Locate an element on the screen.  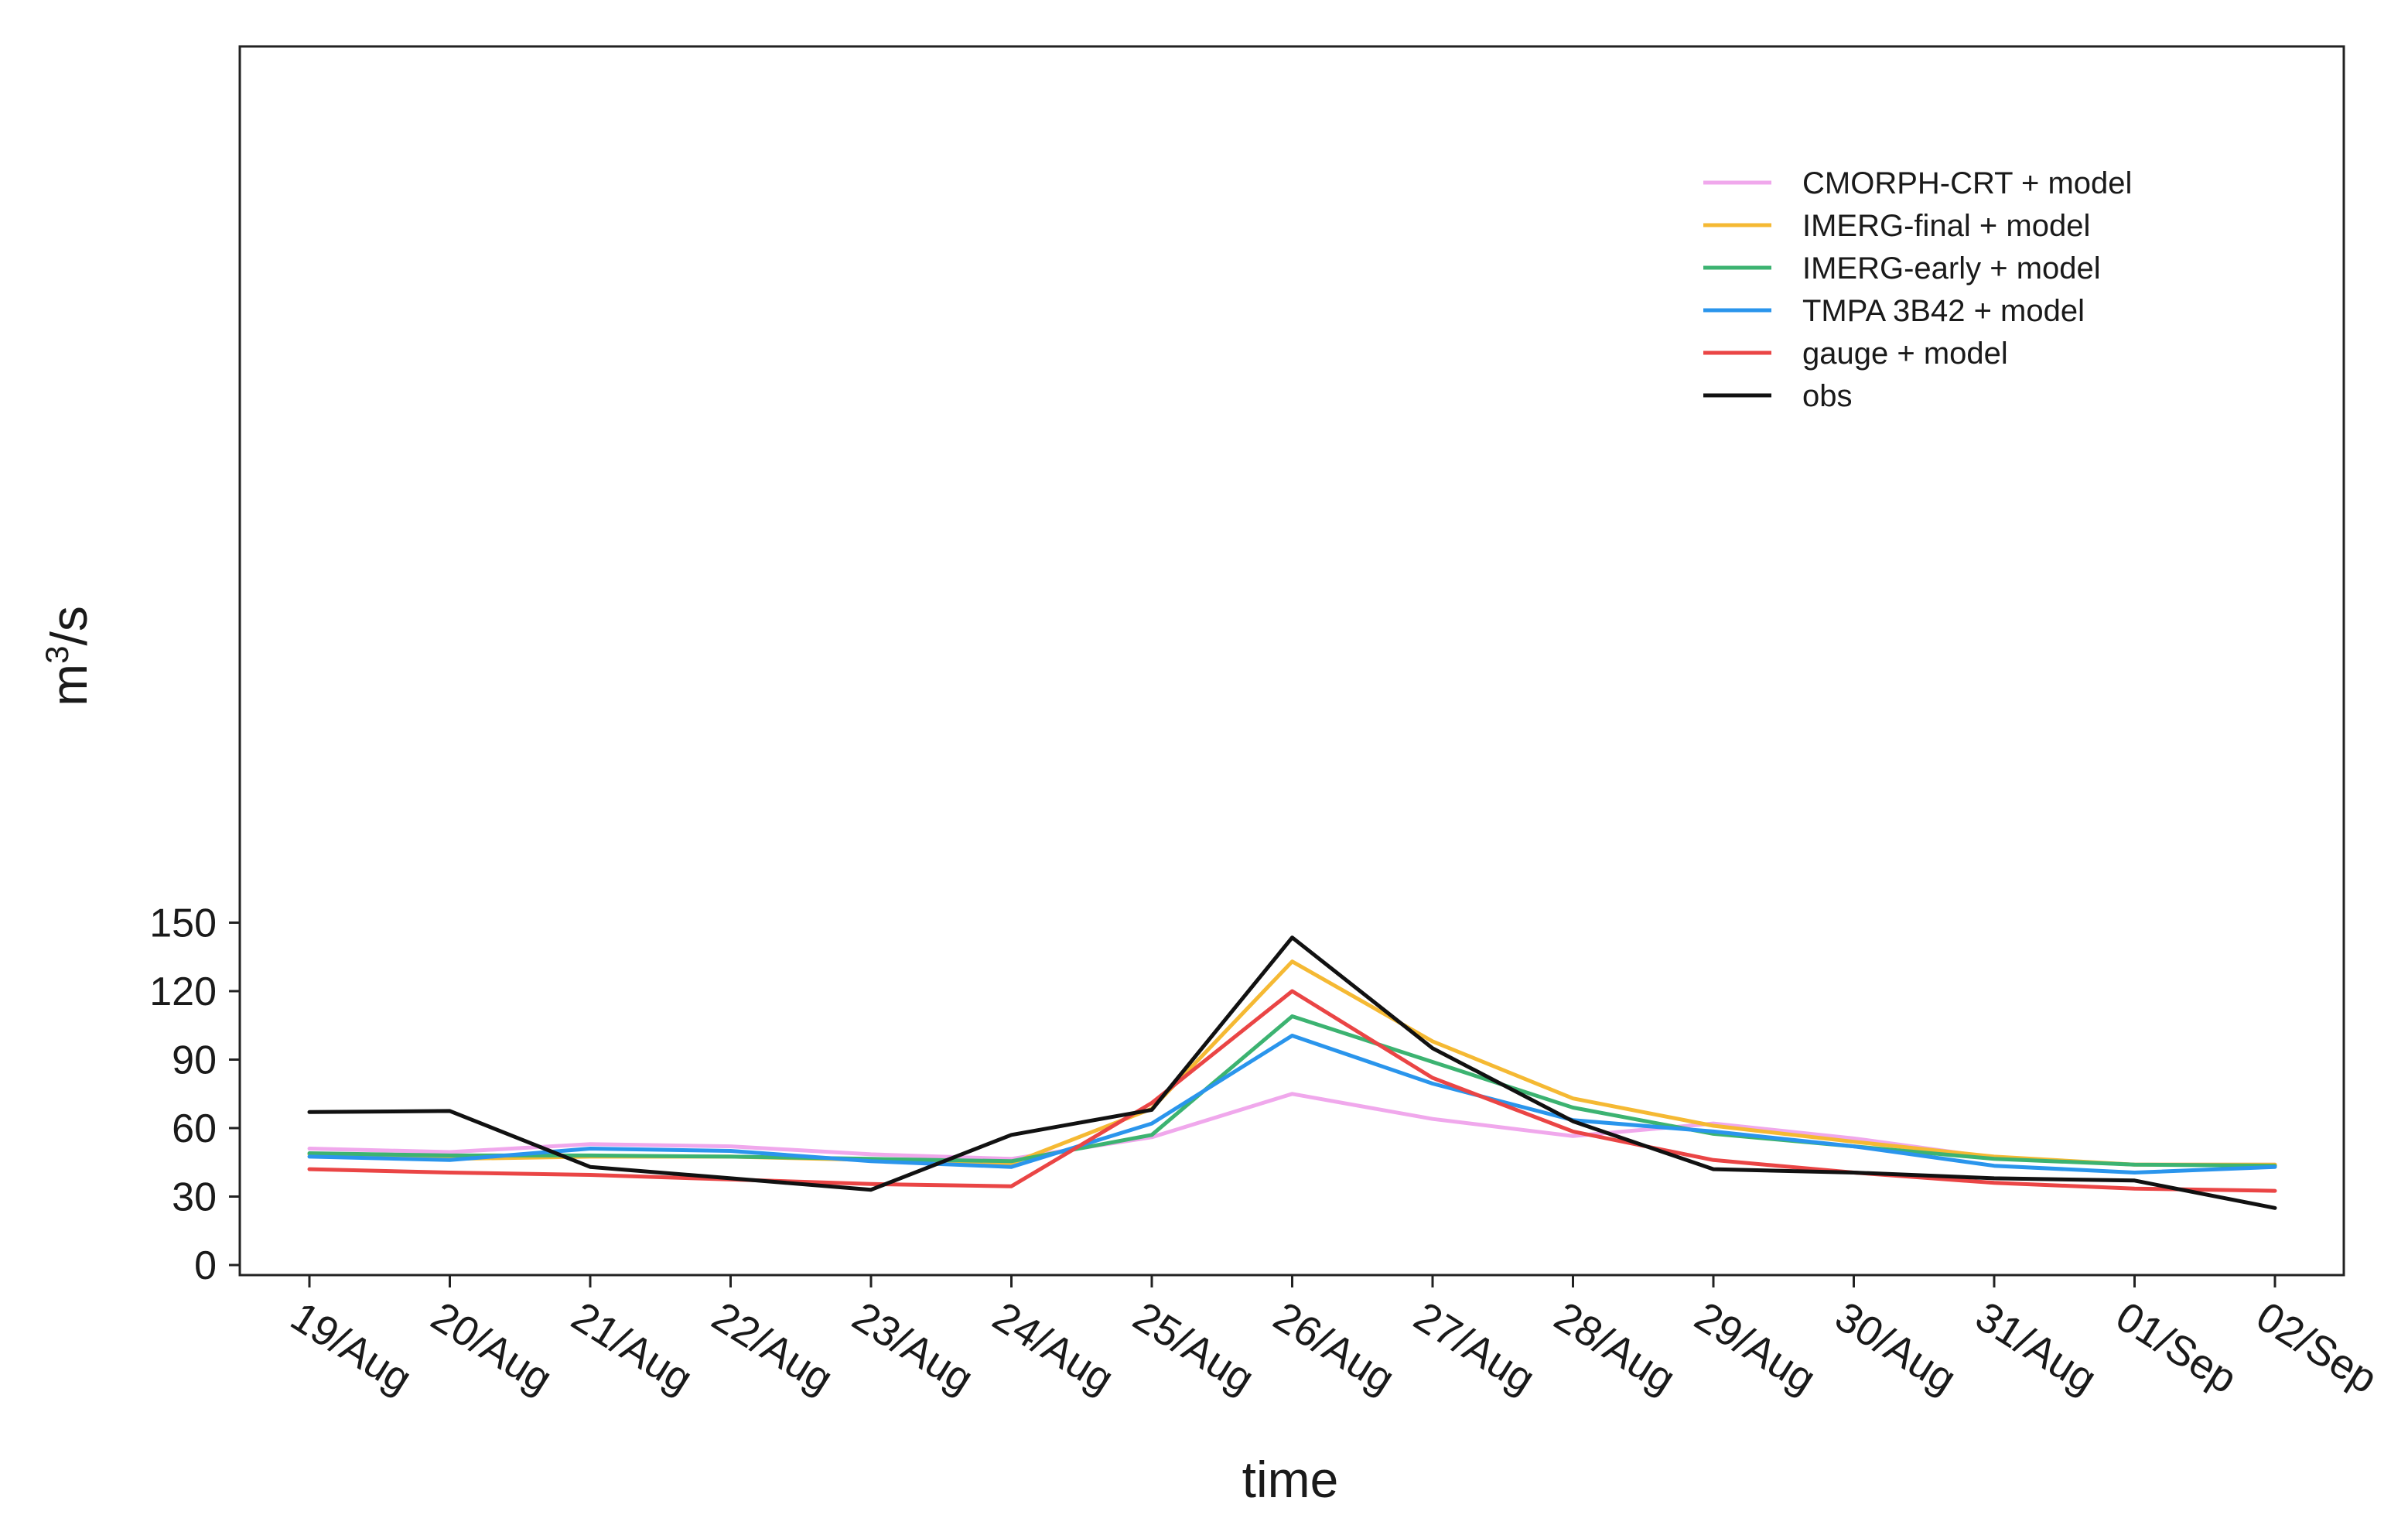
y-axis-title-rest: /s is located at coordinates (68, 625).